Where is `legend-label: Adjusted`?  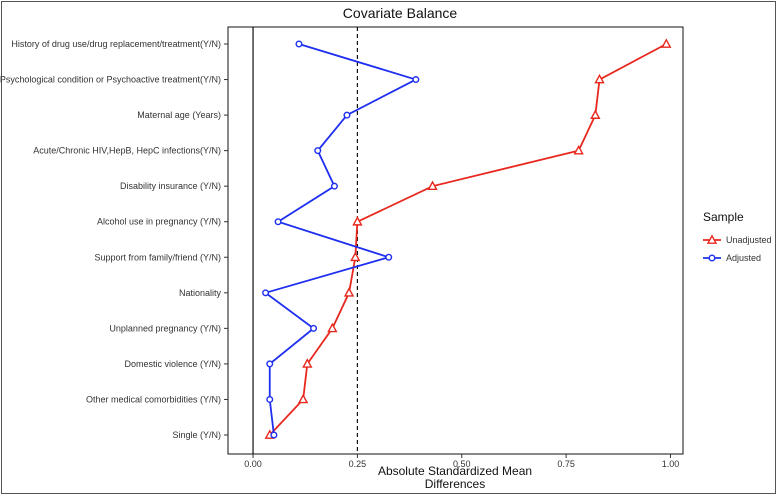 legend-label: Adjusted is located at coordinates (743, 258).